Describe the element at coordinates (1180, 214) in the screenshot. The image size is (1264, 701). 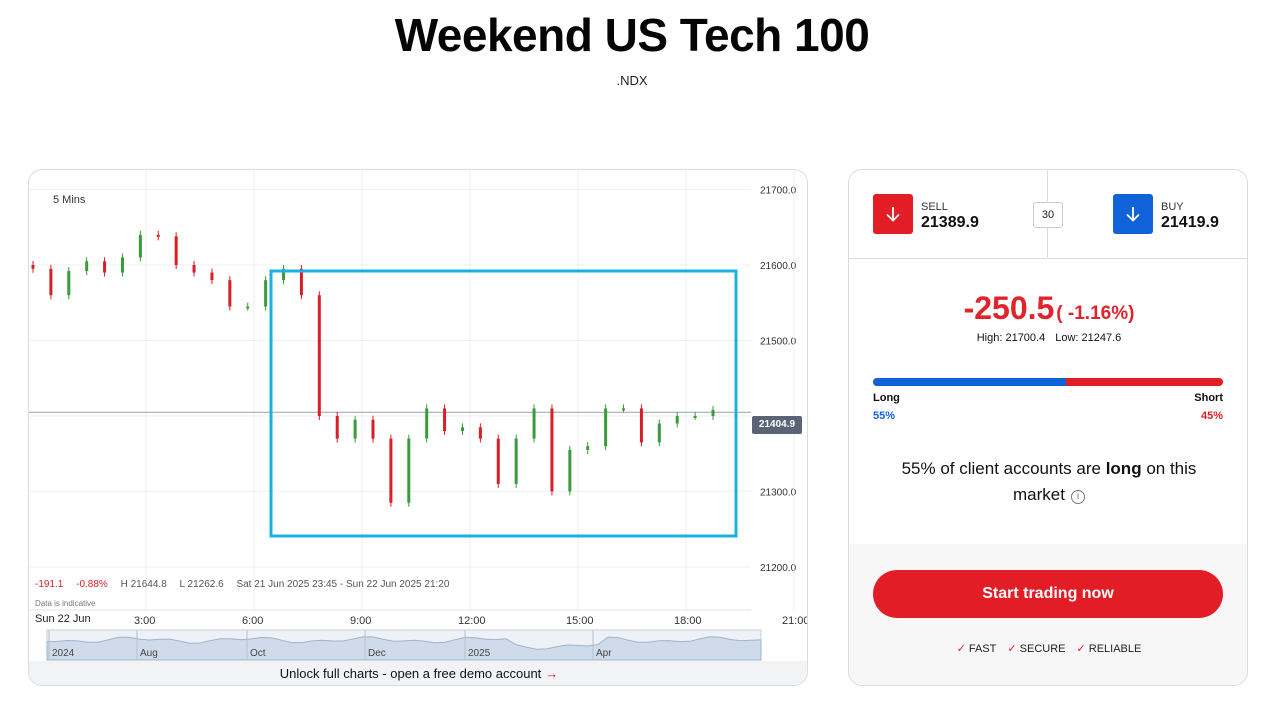
I see `buy-box: BUY 21419.9` at that location.